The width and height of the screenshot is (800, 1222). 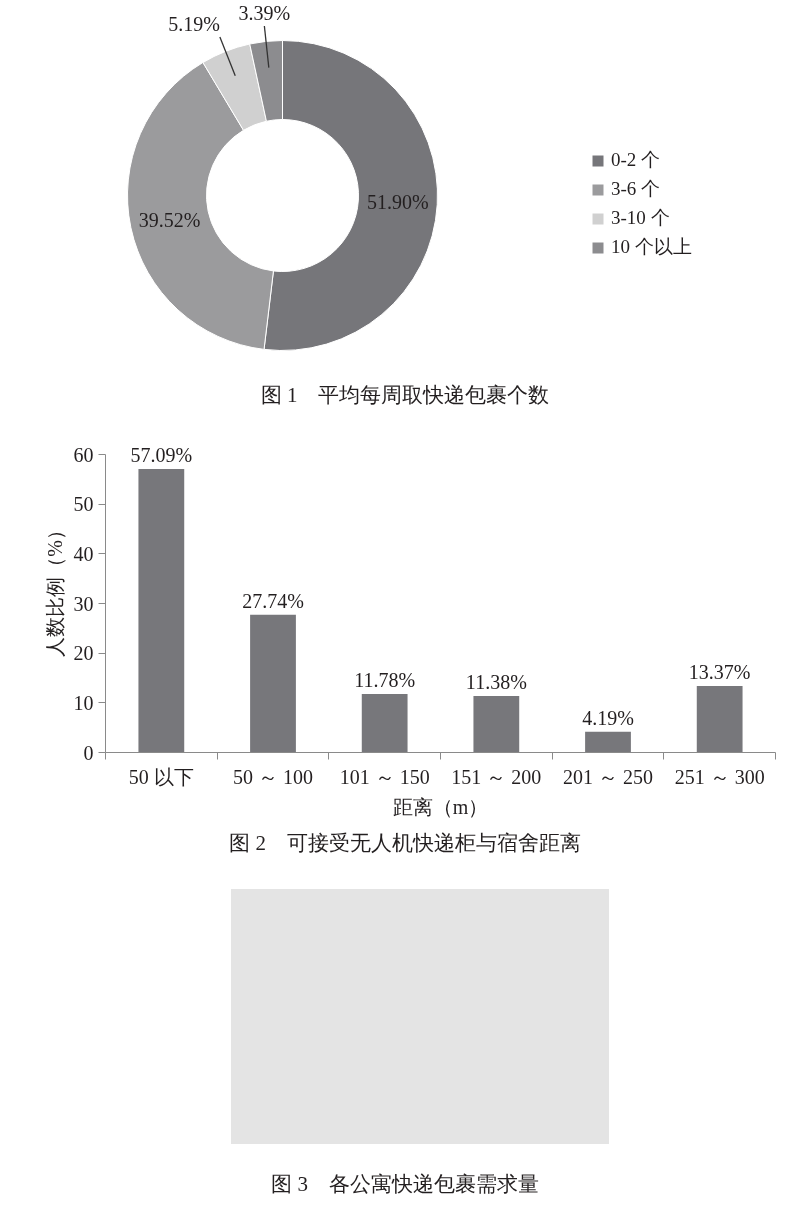 I want to click on x-tick-label: 251 ～ 300, so click(x=719, y=776).